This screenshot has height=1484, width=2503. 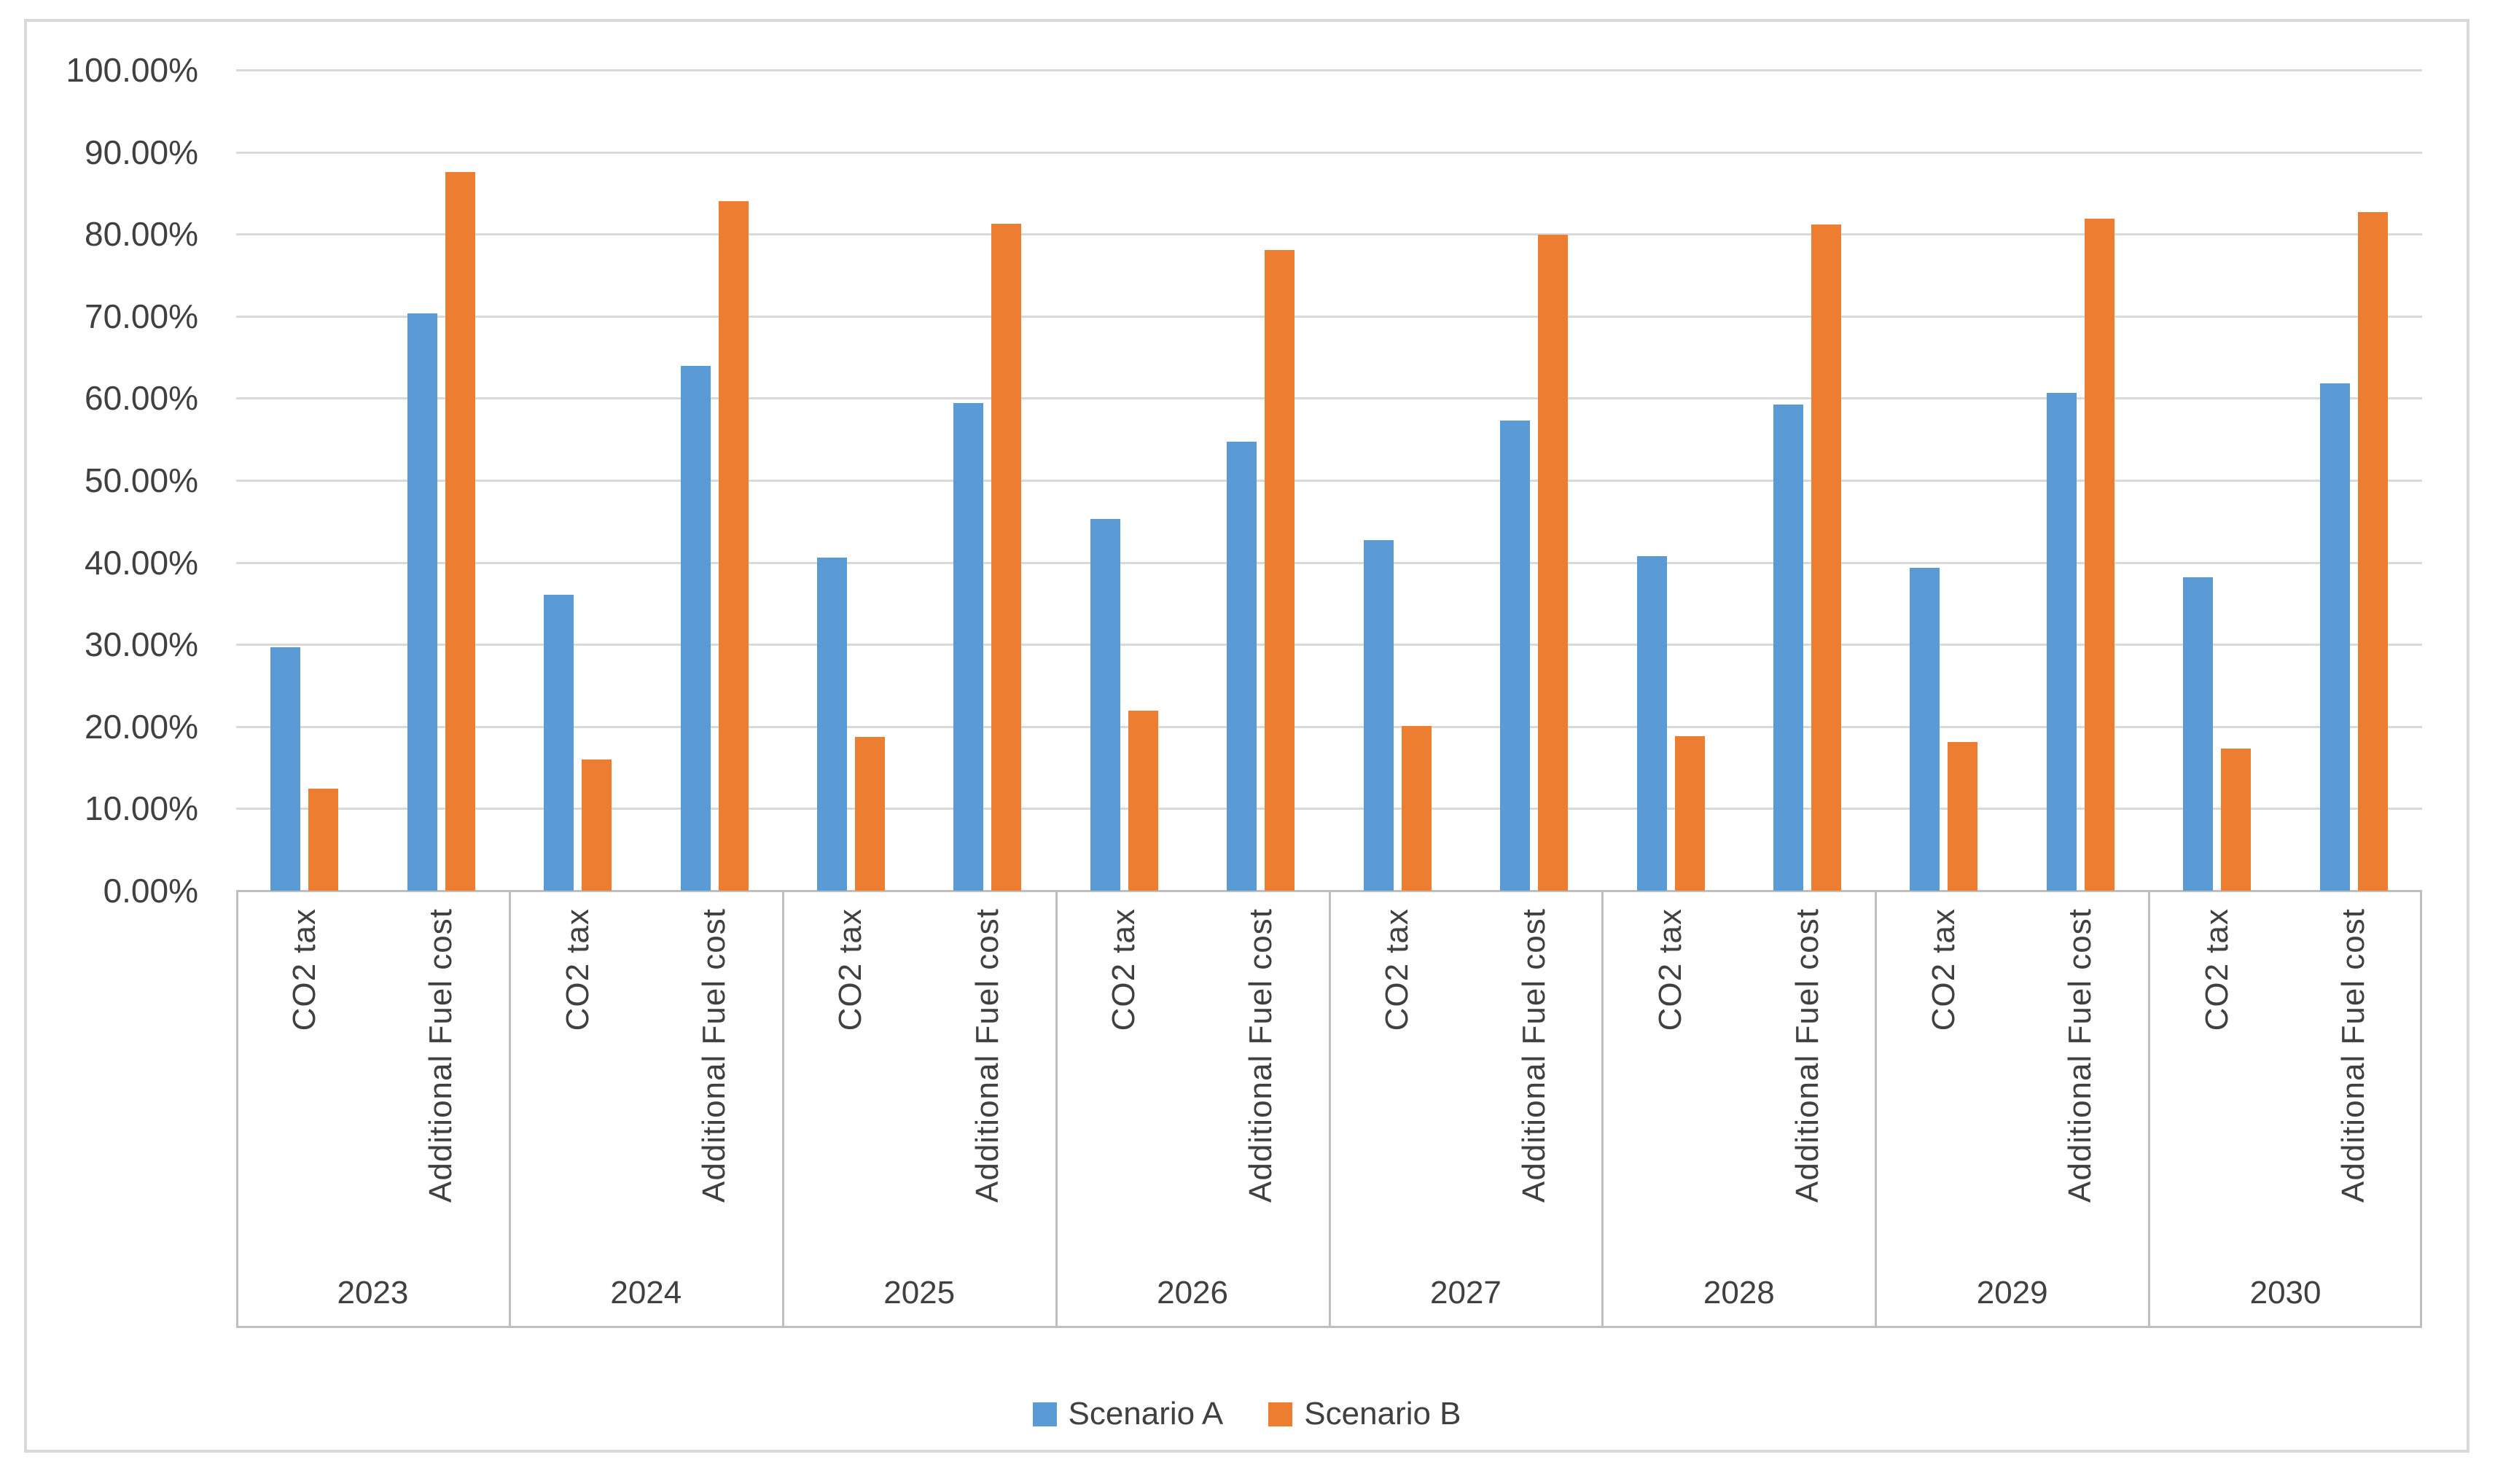 I want to click on year-label-2023: 2023, so click(x=373, y=1293).